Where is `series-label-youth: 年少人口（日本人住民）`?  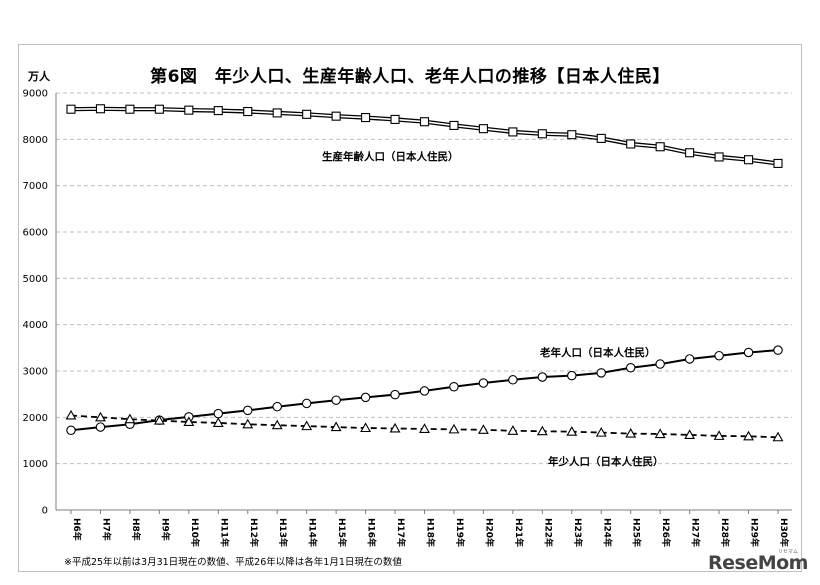
series-label-youth: 年少人口（日本人住民） is located at coordinates (606, 461).